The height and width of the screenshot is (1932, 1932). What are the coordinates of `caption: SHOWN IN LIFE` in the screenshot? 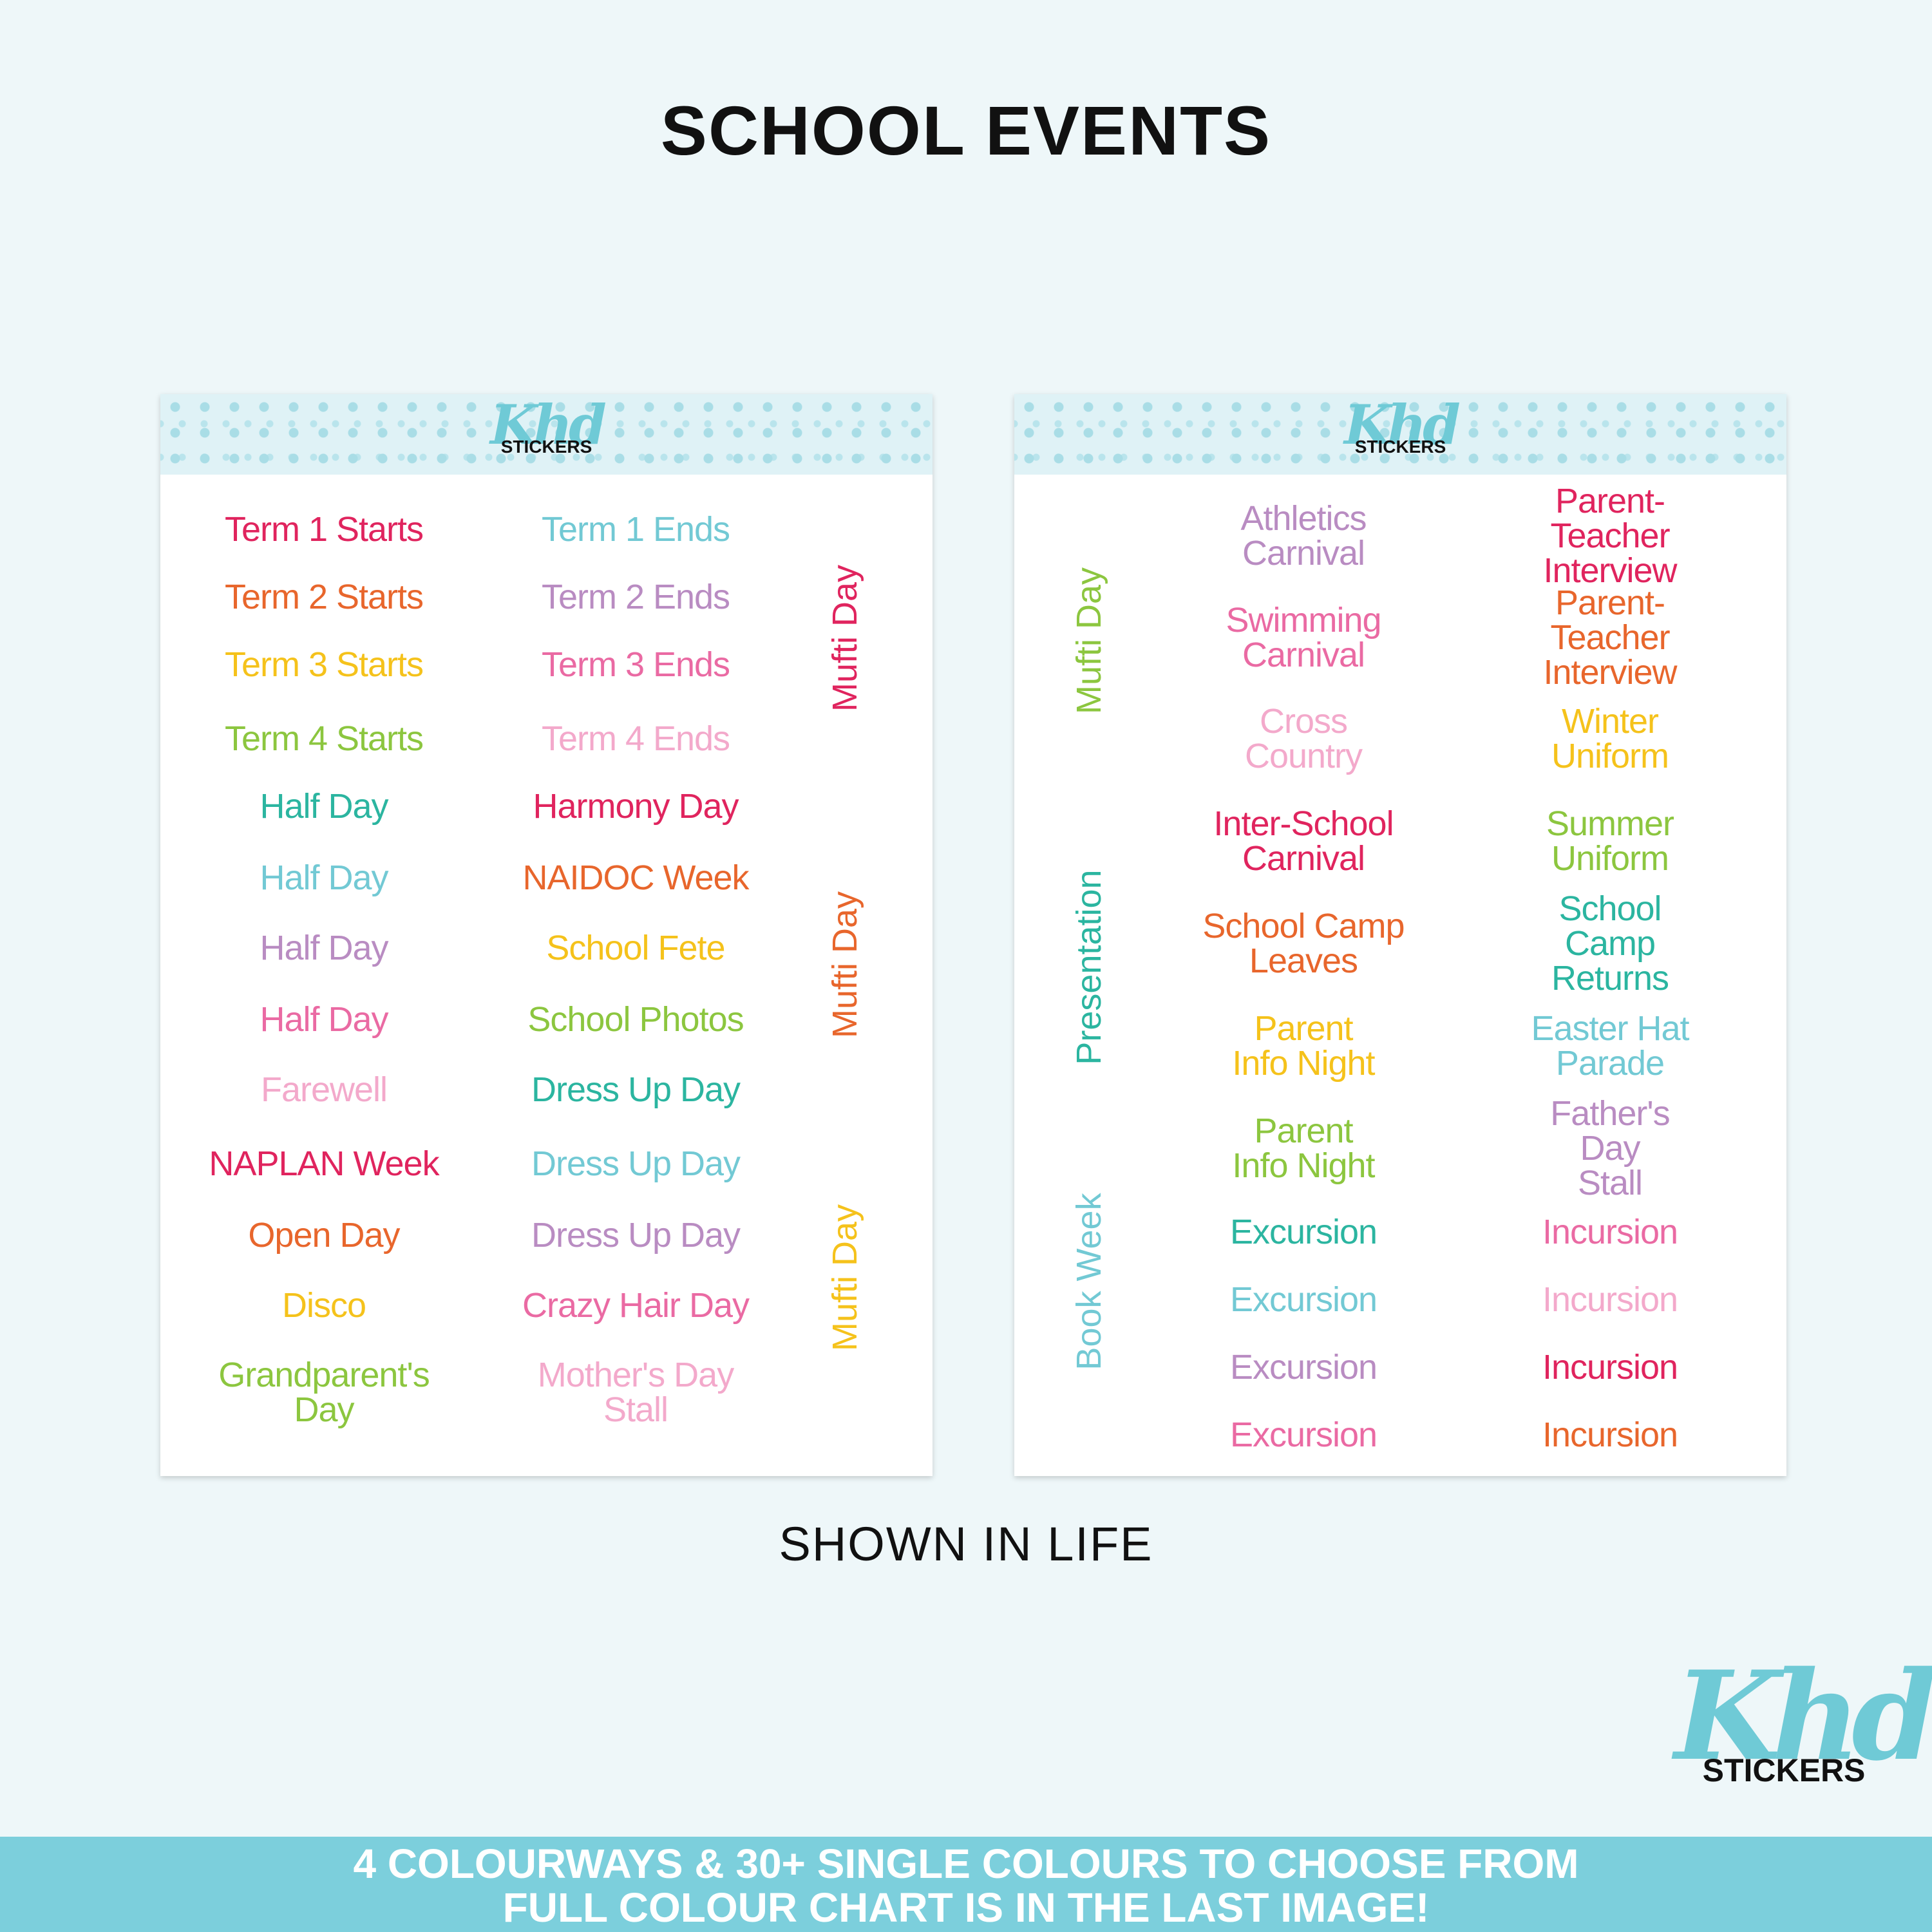 It's located at (966, 1544).